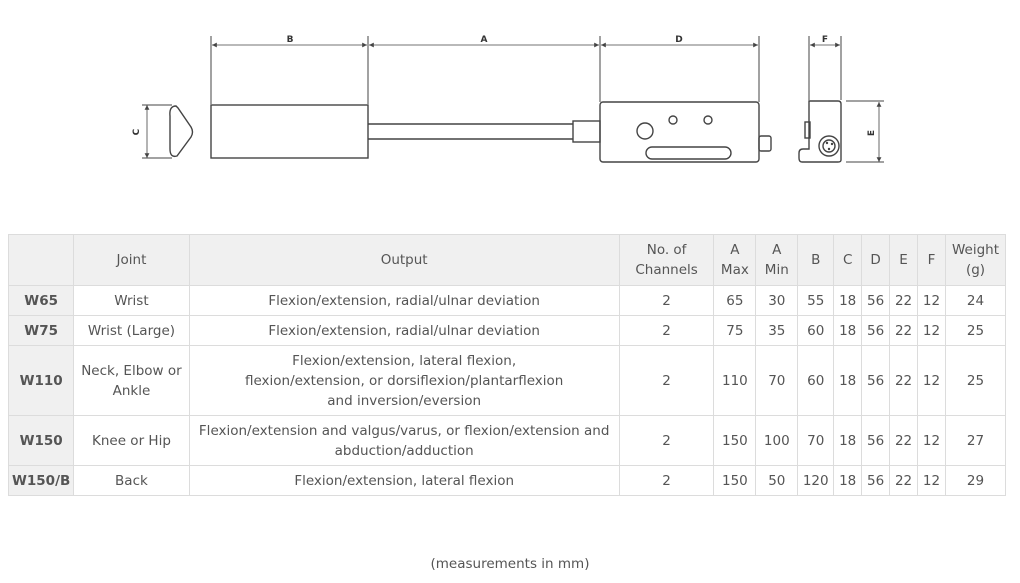 Image resolution: width=1020 pixels, height=583 pixels. Describe the element at coordinates (678, 40) in the screenshot. I see `dim-d-label: D` at that location.